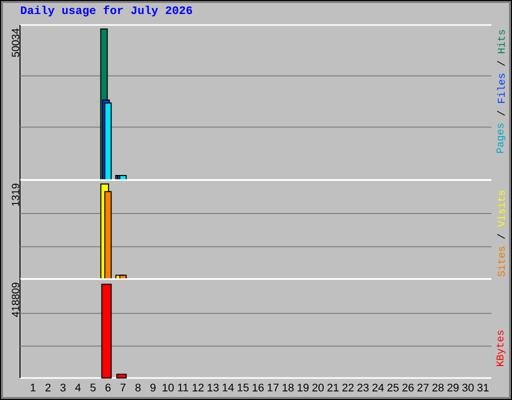 This screenshot has width=512, height=400. Describe the element at coordinates (318, 388) in the screenshot. I see `x-tick-label: 20` at that location.